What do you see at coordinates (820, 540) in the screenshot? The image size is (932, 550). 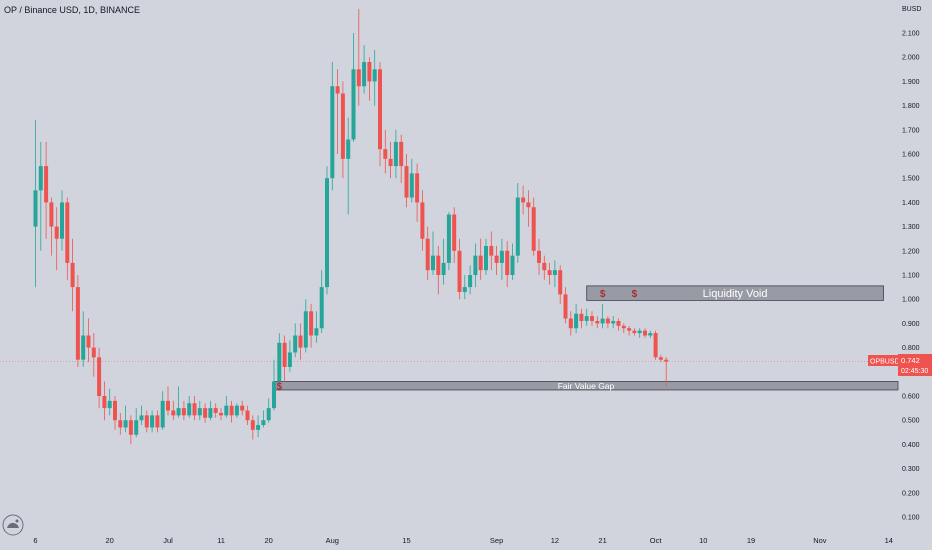 I see `time-tick-label: Nov` at bounding box center [820, 540].